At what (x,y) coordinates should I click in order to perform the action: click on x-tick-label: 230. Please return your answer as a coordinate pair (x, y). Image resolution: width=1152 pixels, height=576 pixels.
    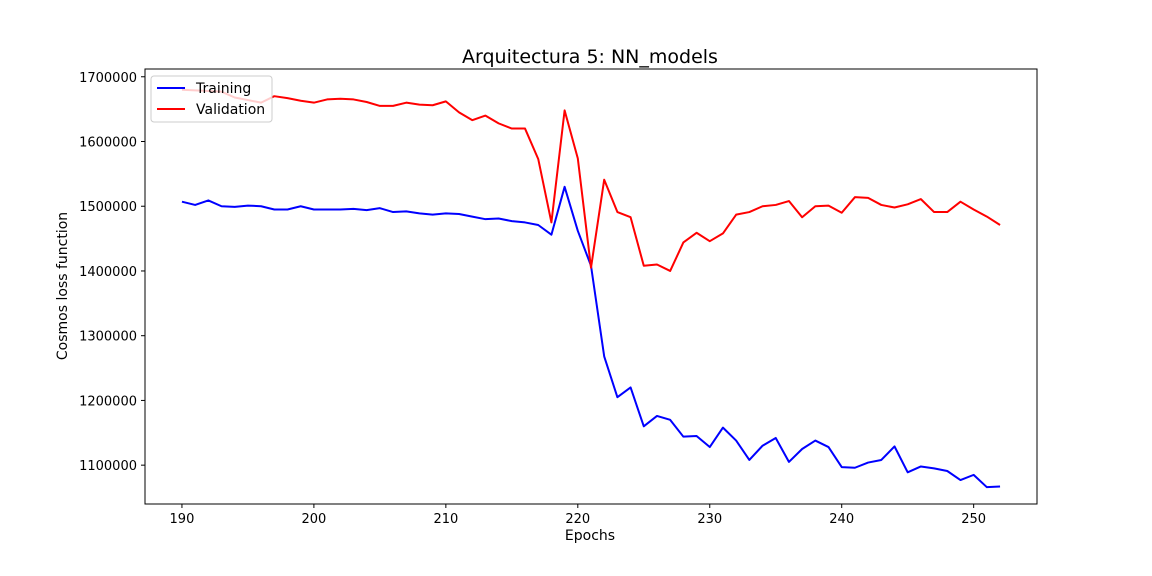
    Looking at the image, I should click on (709, 519).